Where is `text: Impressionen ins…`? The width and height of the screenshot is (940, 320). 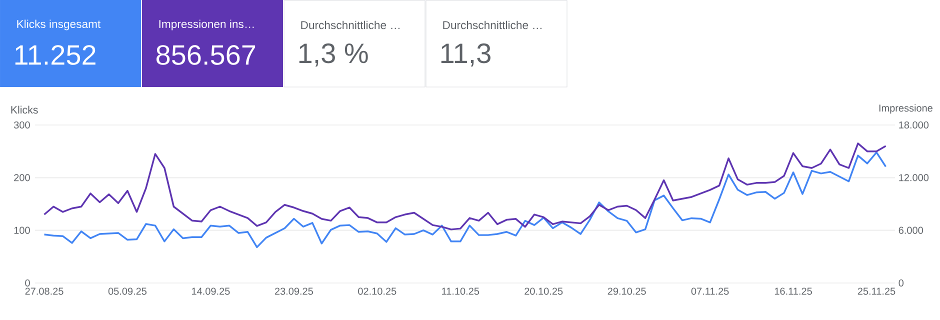
text: Impressionen ins… is located at coordinates (206, 25).